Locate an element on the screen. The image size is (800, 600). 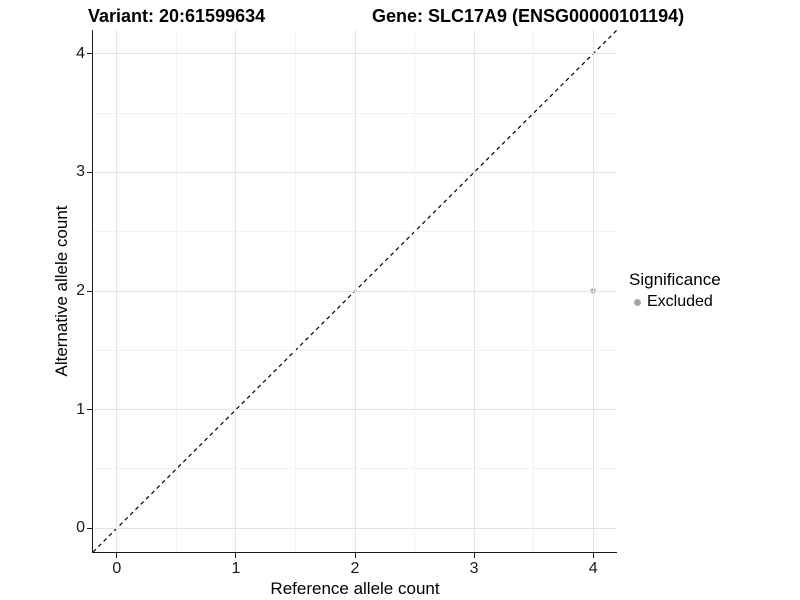
plot-title-variant: Variant: 20:61599634 is located at coordinates (177, 16).